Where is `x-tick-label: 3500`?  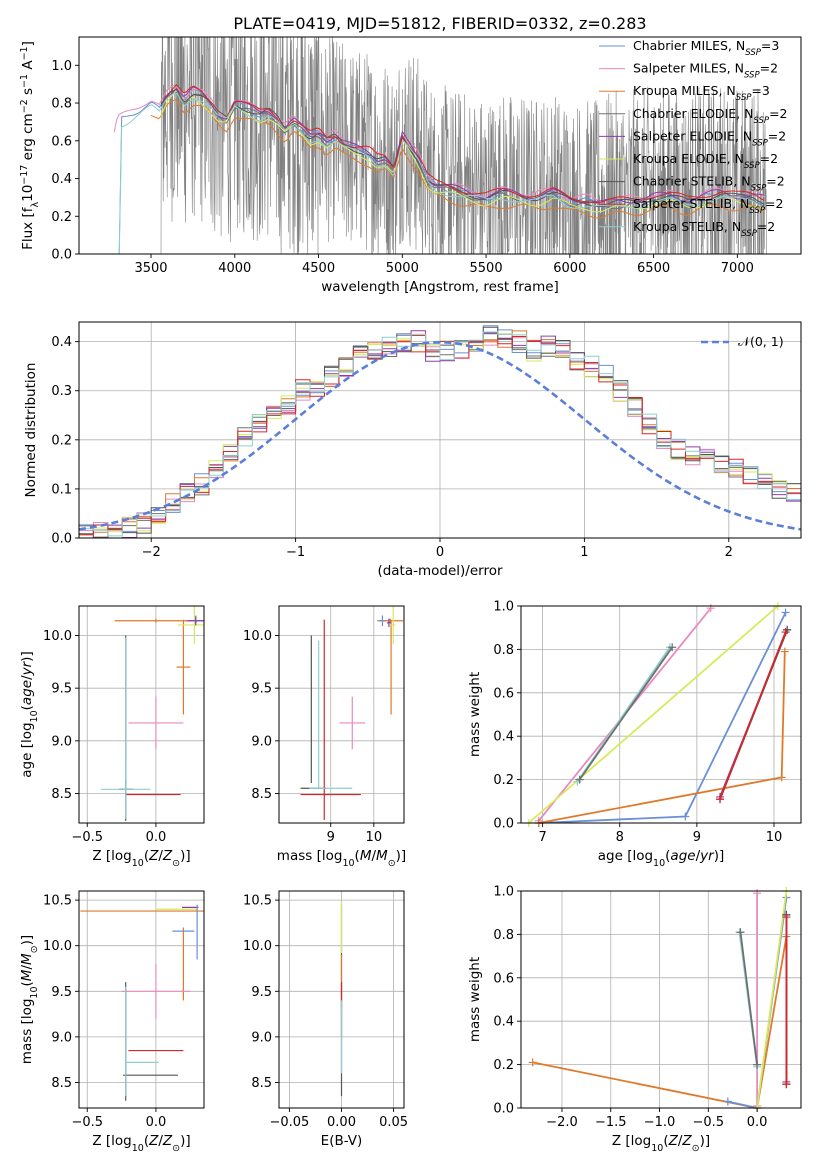
x-tick-label: 3500 is located at coordinates (150, 268).